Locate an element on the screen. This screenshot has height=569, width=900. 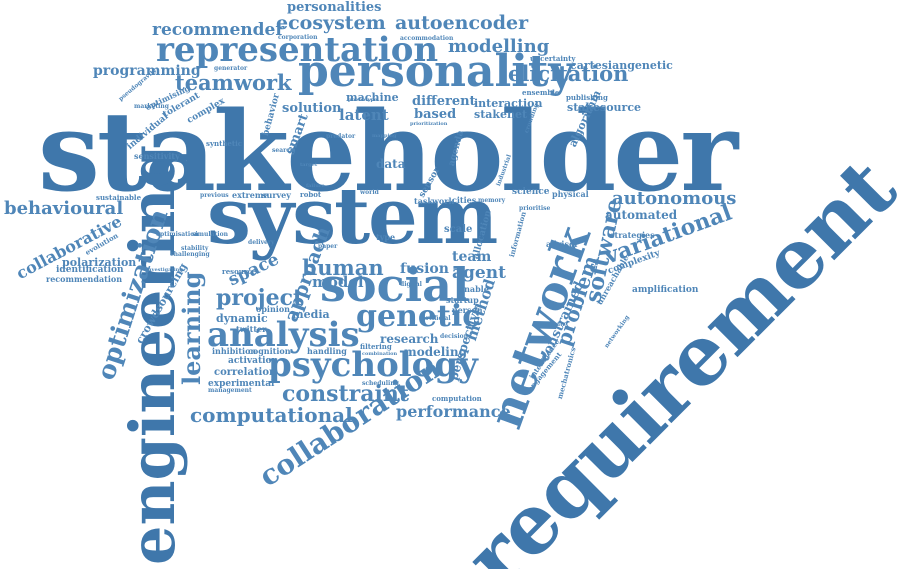
word-media: media is located at coordinates (311, 314).